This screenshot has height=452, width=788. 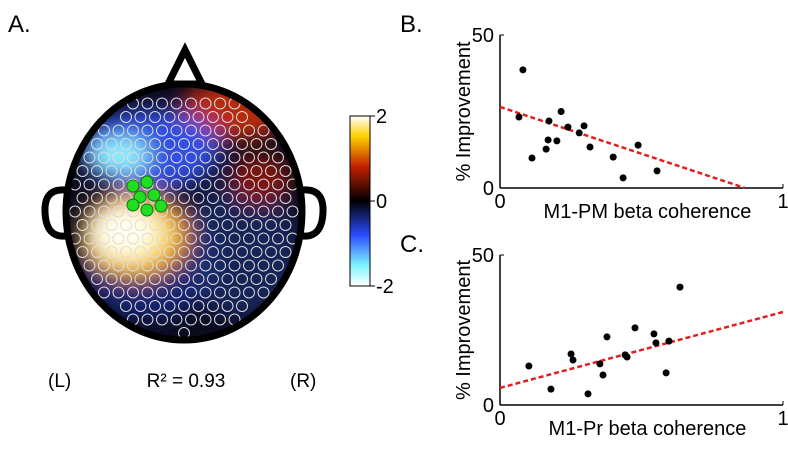 I want to click on y-axis-label: % Improvement, so click(x=464, y=111).